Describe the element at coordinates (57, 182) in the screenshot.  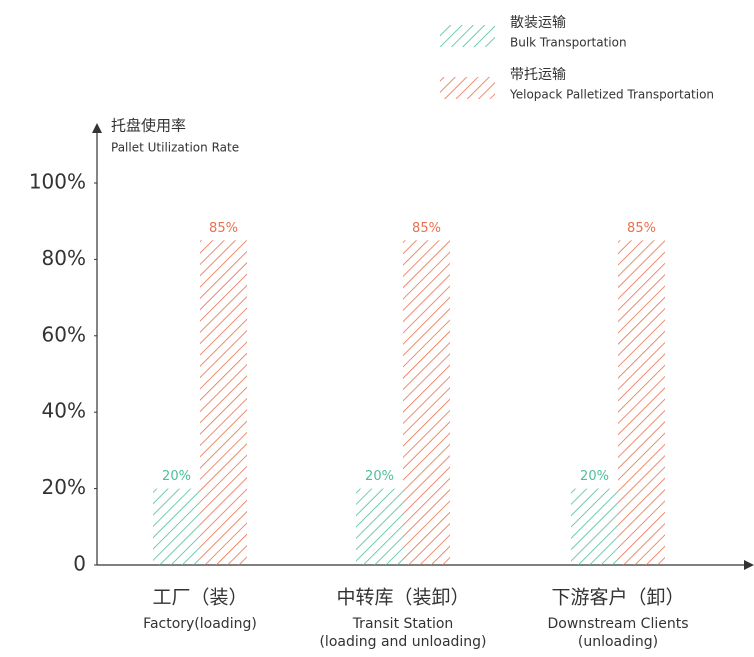
I see `y-tick-label: 100%` at that location.